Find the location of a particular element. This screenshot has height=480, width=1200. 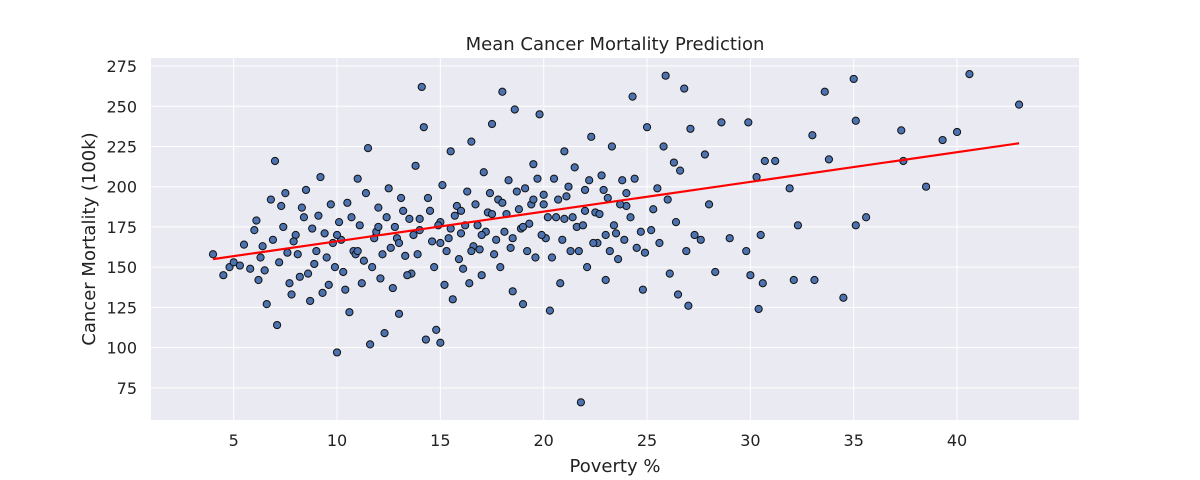

x-tick-label: 20 is located at coordinates (544, 440).